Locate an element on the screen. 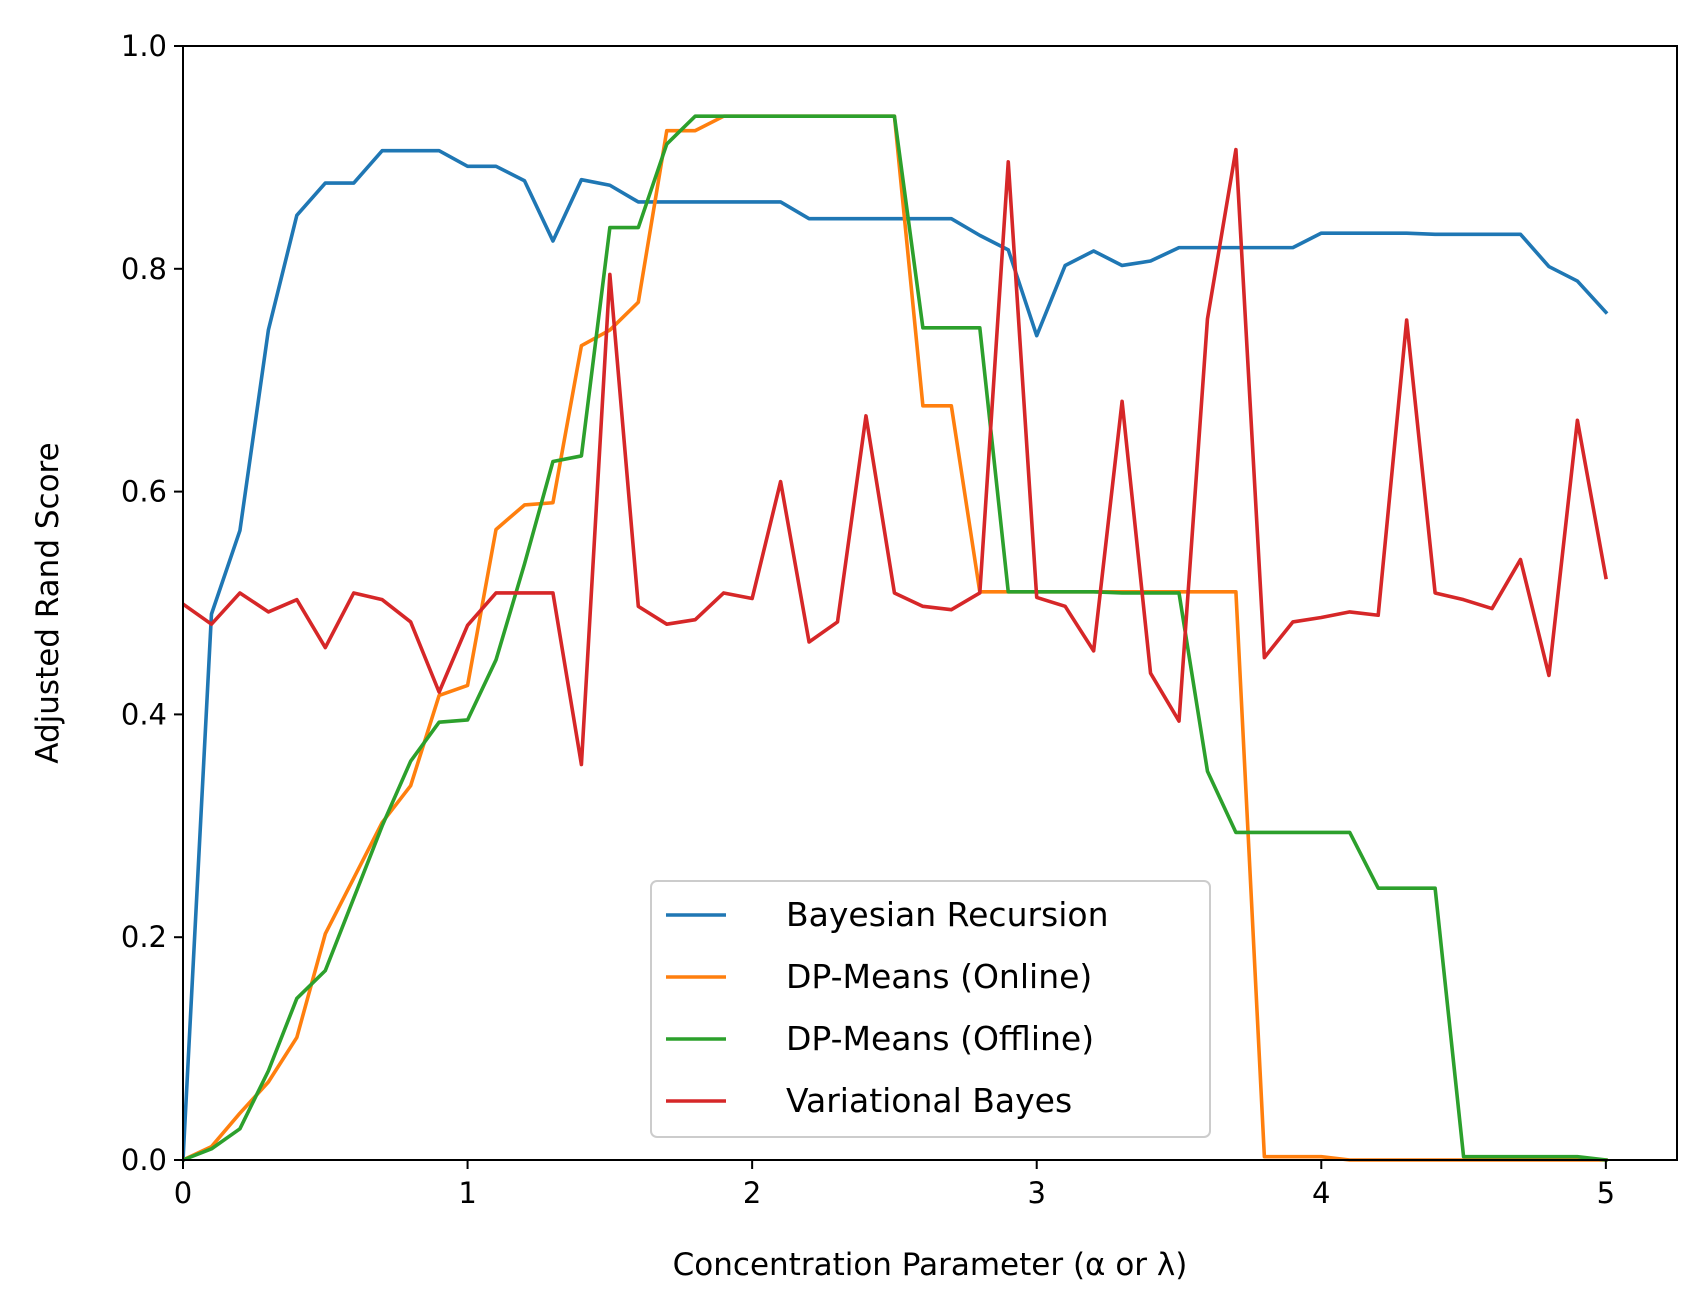 The image size is (1700, 1310). x-tick-label: 3 is located at coordinates (1036, 1193).